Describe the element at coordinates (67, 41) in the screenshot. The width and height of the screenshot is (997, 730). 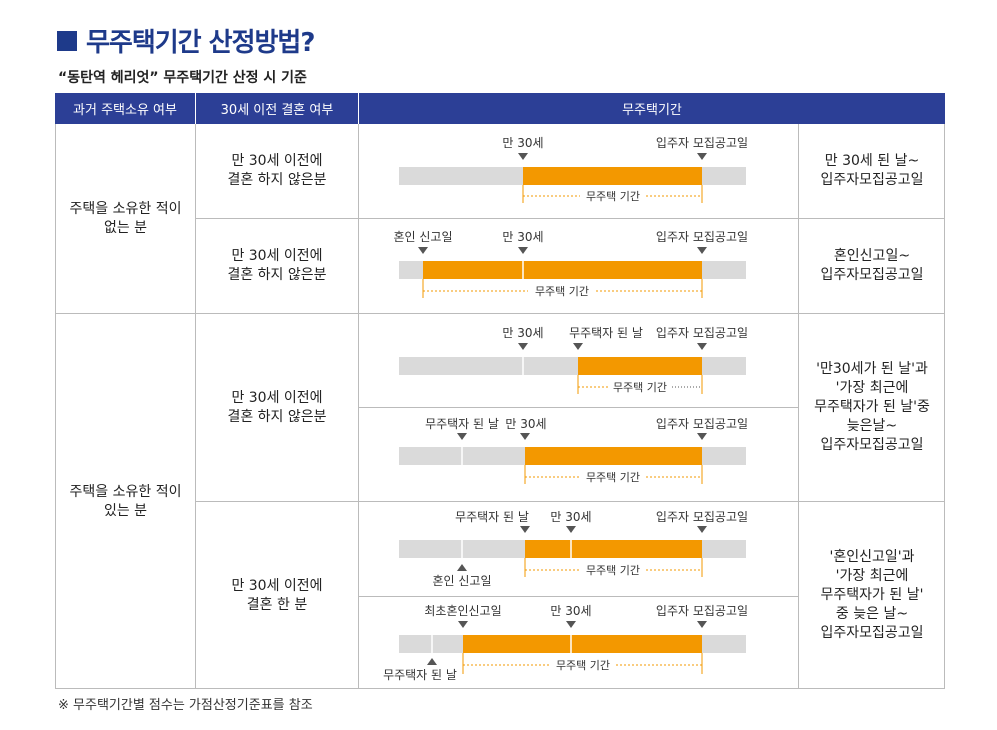
I see `title-square-icon` at that location.